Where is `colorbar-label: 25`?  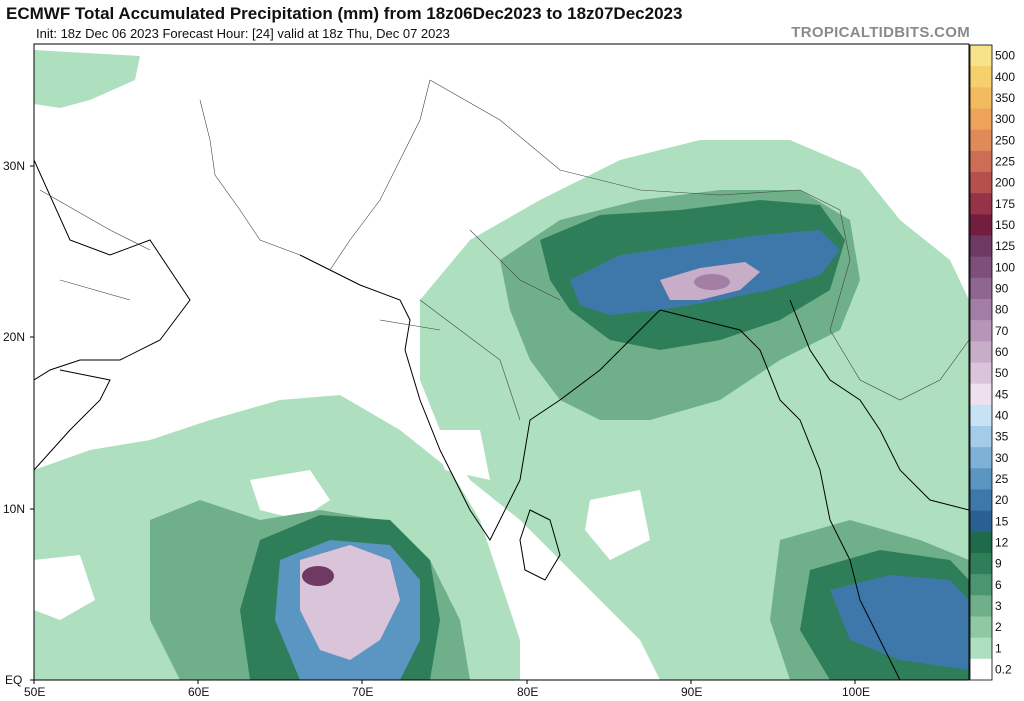 colorbar-label: 25 is located at coordinates (1002, 479).